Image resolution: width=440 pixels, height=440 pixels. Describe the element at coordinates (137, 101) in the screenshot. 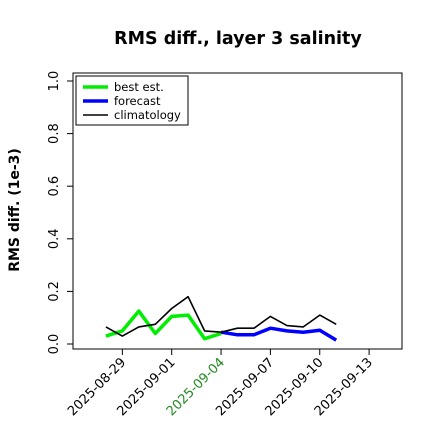

I see `legend-label: forecast` at that location.